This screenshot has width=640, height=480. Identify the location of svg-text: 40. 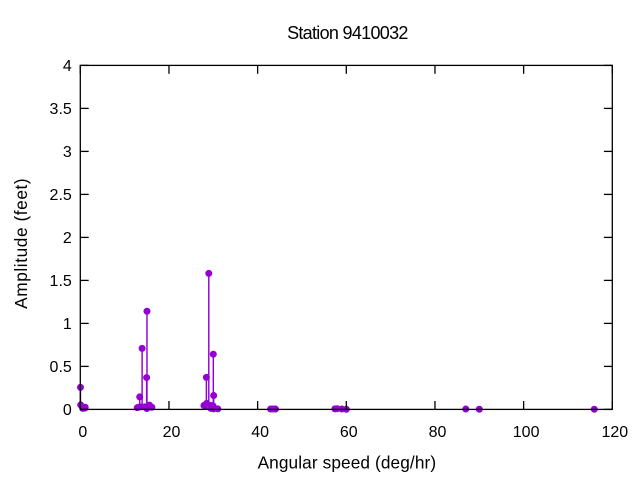
(260, 432).